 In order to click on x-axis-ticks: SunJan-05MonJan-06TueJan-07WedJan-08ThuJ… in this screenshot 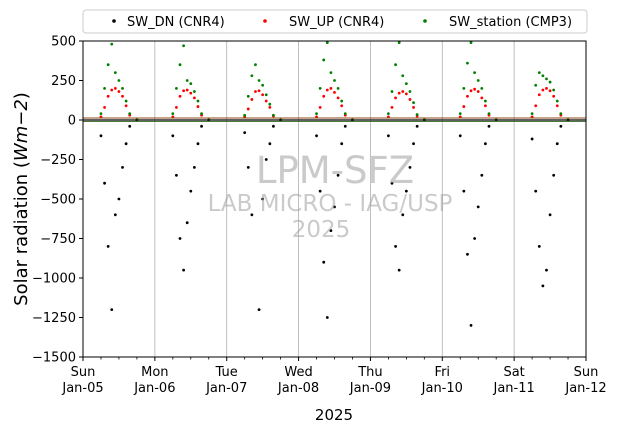, I will do `click(334, 376)`.